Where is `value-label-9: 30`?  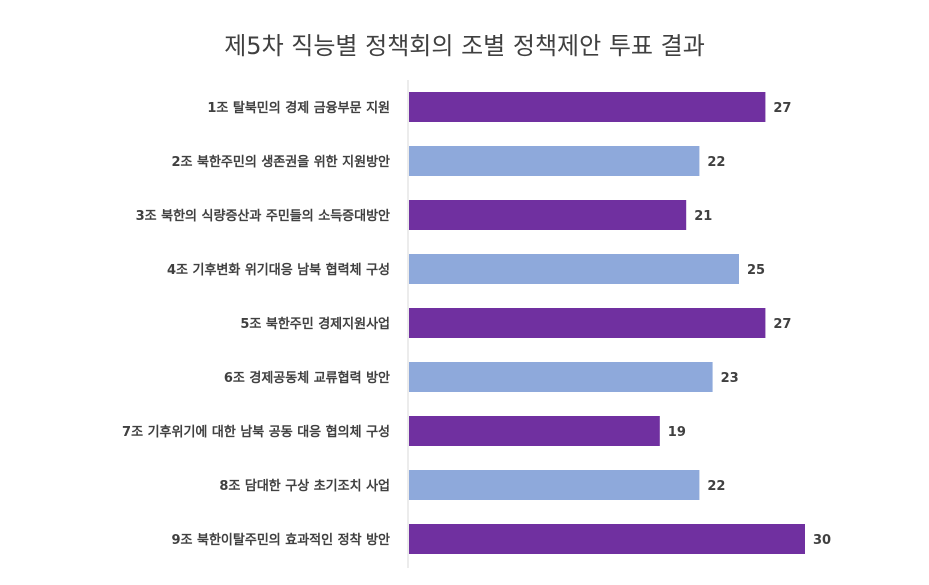 value-label-9: 30 is located at coordinates (822, 540).